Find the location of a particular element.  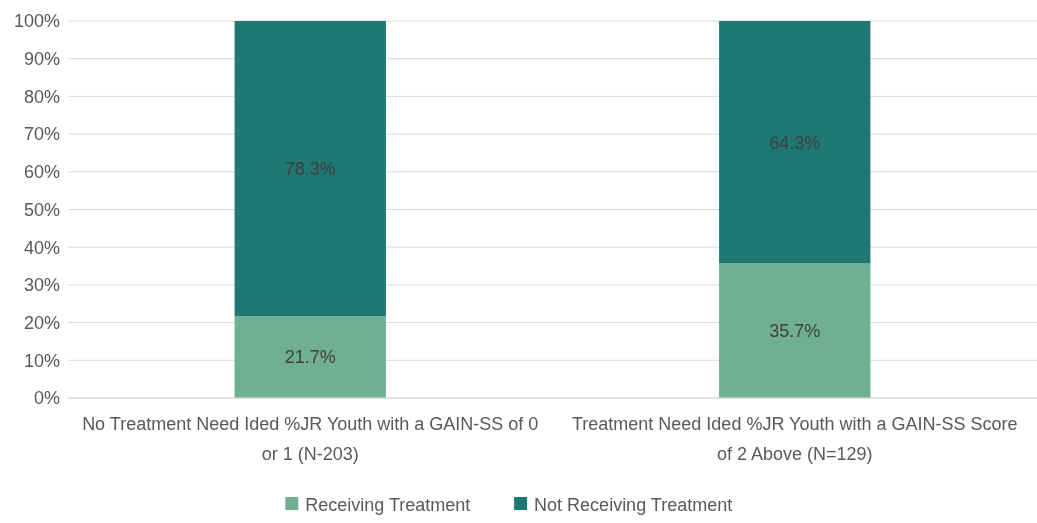

y-tick-label: 50% is located at coordinates (41, 209).